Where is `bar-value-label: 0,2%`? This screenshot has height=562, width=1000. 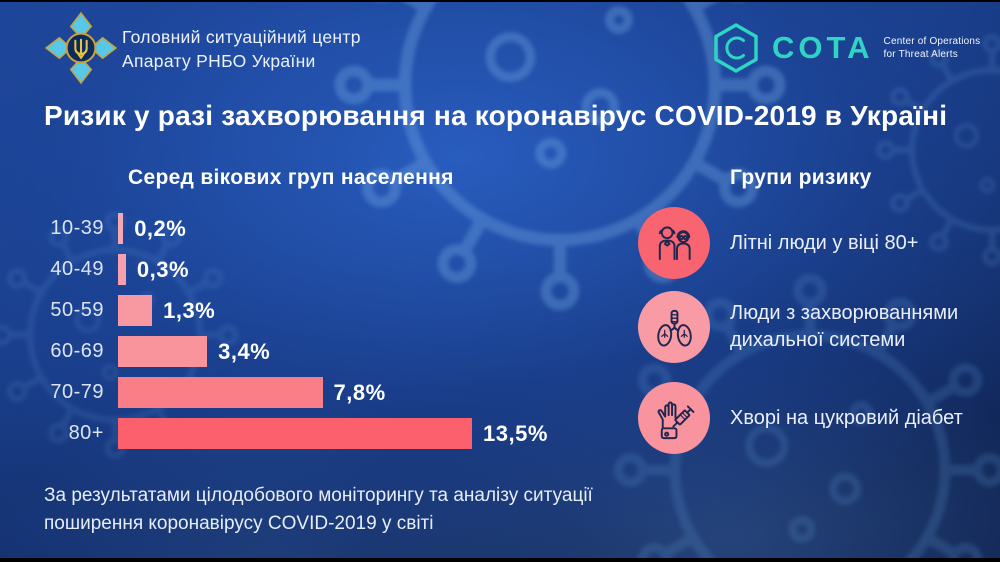
bar-value-label: 0,2% is located at coordinates (160, 228).